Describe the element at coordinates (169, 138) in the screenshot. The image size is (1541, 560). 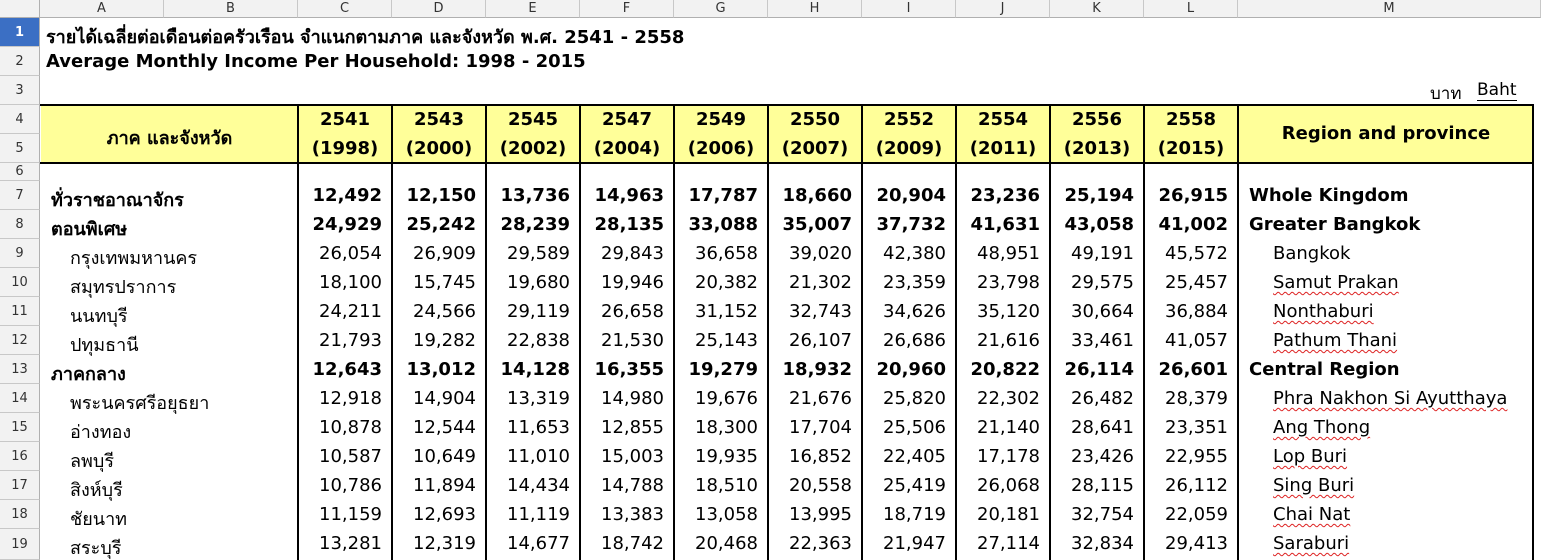
I see `header-region-thai: ภาค และจังหวัด` at that location.